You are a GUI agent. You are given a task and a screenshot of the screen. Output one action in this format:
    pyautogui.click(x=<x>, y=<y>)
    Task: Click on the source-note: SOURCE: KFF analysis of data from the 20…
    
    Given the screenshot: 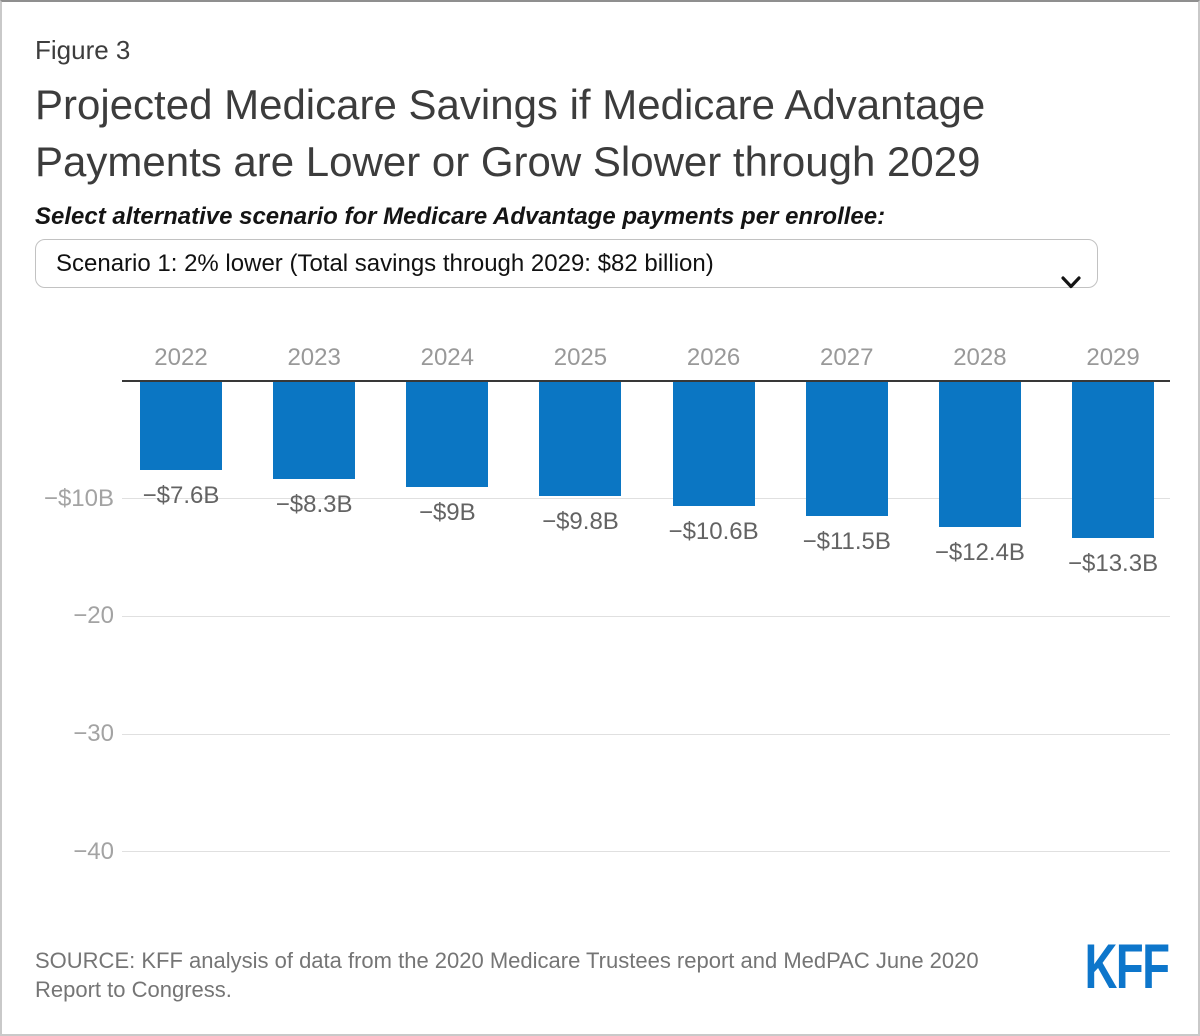 What is the action you would take?
    pyautogui.click(x=507, y=975)
    